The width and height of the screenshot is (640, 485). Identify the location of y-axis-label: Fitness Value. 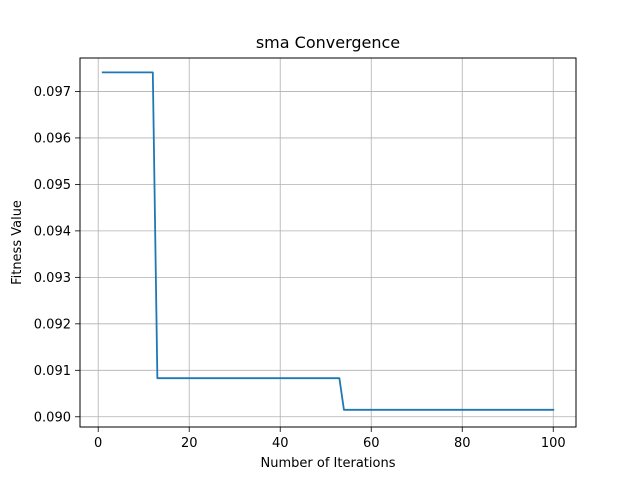
(17, 242).